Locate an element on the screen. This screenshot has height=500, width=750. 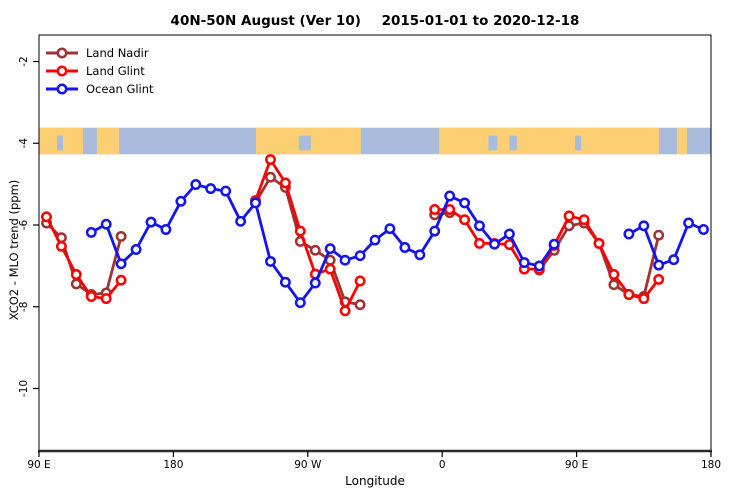
x-tick-label: 90 W is located at coordinates (308, 465).